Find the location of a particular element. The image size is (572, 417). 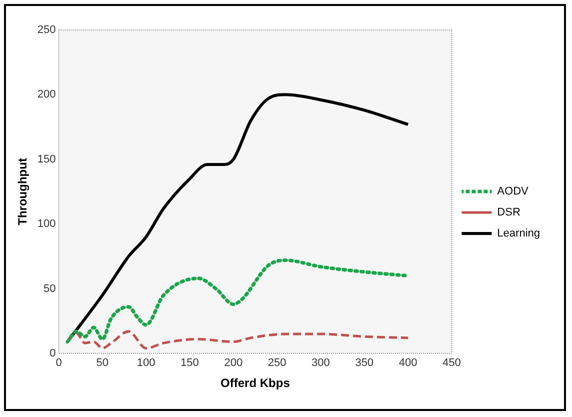

x-tick-label: 250 is located at coordinates (277, 363).